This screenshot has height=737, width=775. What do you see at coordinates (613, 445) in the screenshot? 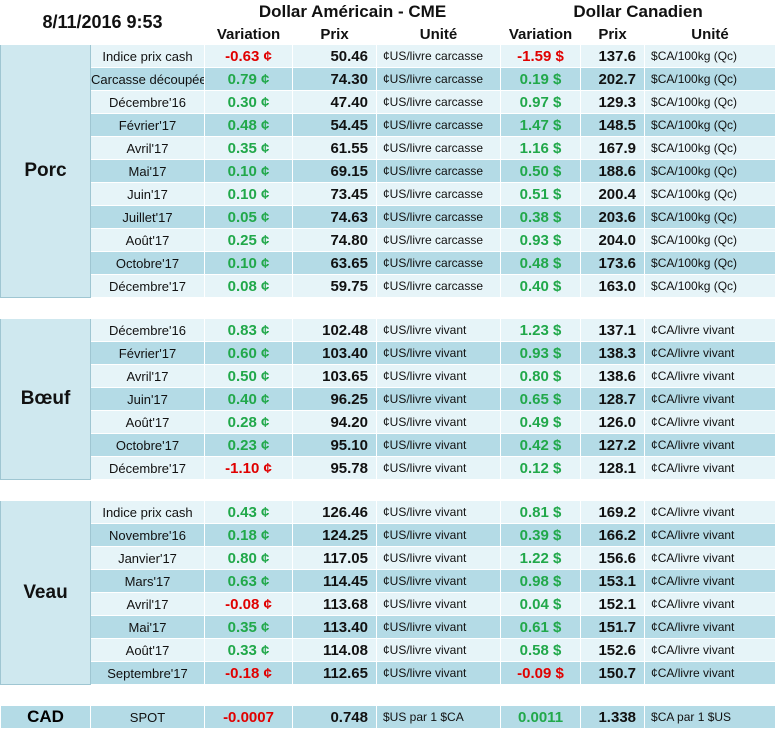
I see `cad-price: 127.2` at bounding box center [613, 445].